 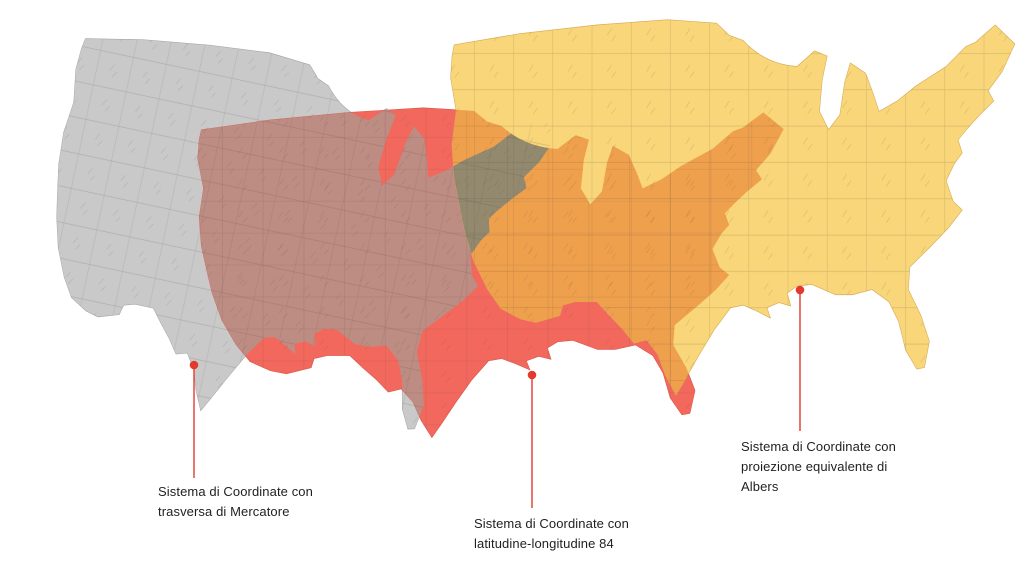 What do you see at coordinates (800, 290) in the screenshot?
I see `albers-callout-dot` at bounding box center [800, 290].